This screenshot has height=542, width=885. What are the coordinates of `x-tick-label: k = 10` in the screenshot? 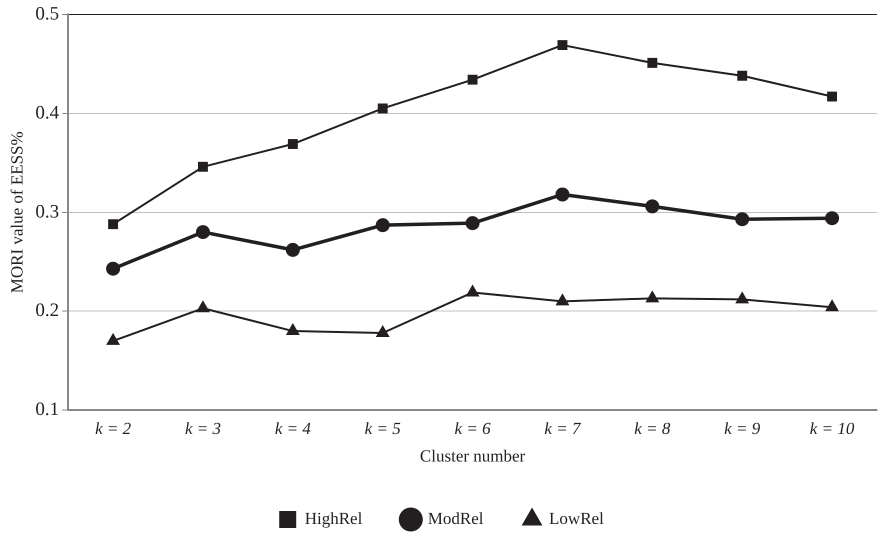 It's located at (832, 428).